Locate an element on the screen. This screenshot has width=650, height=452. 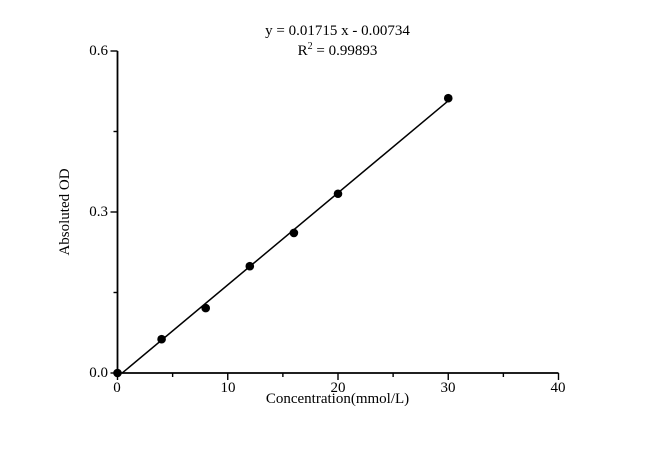
x-tick-label: 0 is located at coordinates (117, 388).